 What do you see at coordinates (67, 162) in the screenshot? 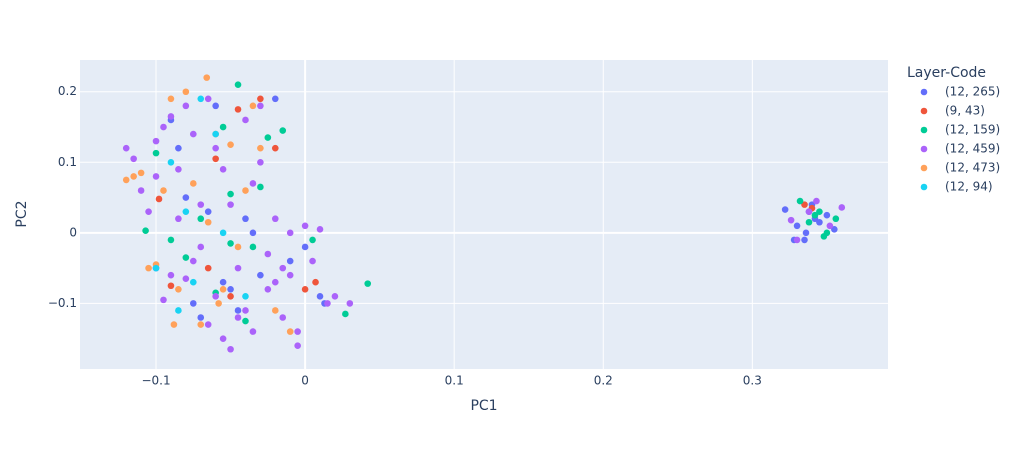
I see `y-tick-label: 0.1` at bounding box center [67, 162].